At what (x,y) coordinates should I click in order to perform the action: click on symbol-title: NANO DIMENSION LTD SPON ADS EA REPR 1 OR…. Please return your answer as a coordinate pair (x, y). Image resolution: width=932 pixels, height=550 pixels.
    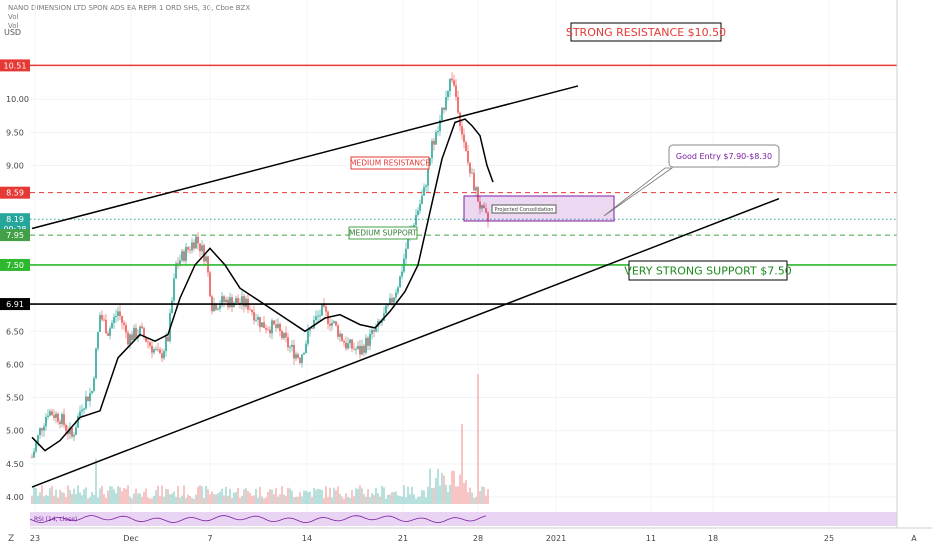
    Looking at the image, I should click on (129, 8).